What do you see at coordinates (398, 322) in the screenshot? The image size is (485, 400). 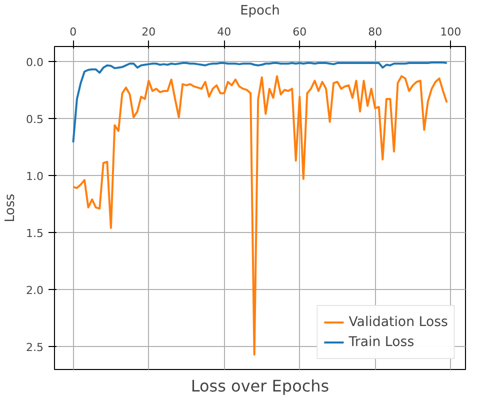 I see `legend-label: Validation Loss` at bounding box center [398, 322].